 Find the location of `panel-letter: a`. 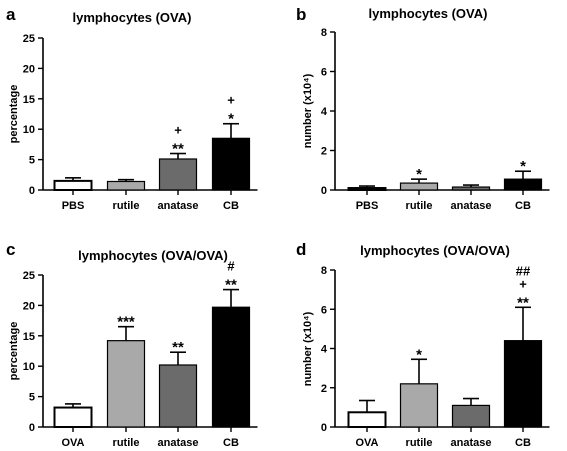

panel-letter: a is located at coordinates (11, 14).